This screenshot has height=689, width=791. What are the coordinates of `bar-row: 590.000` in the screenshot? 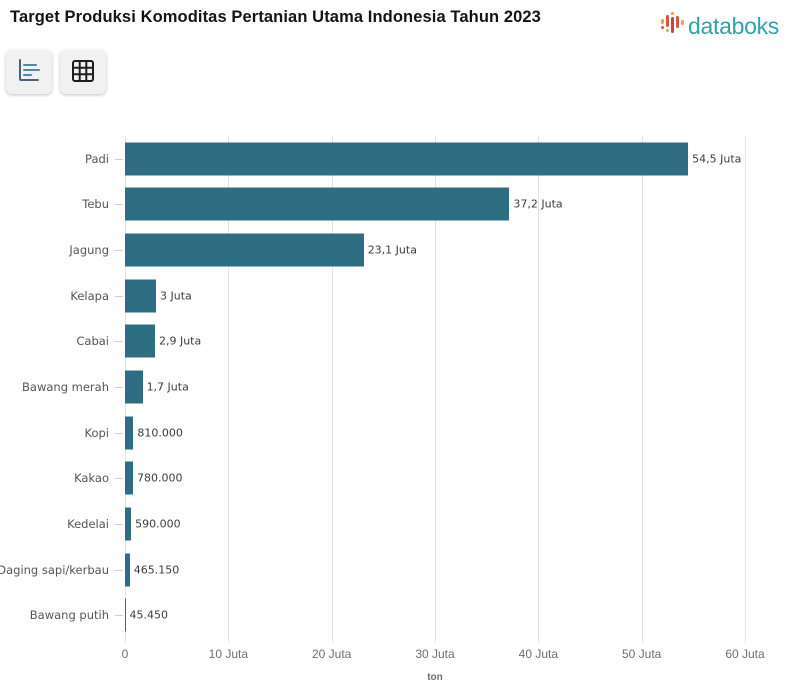 It's located at (435, 524).